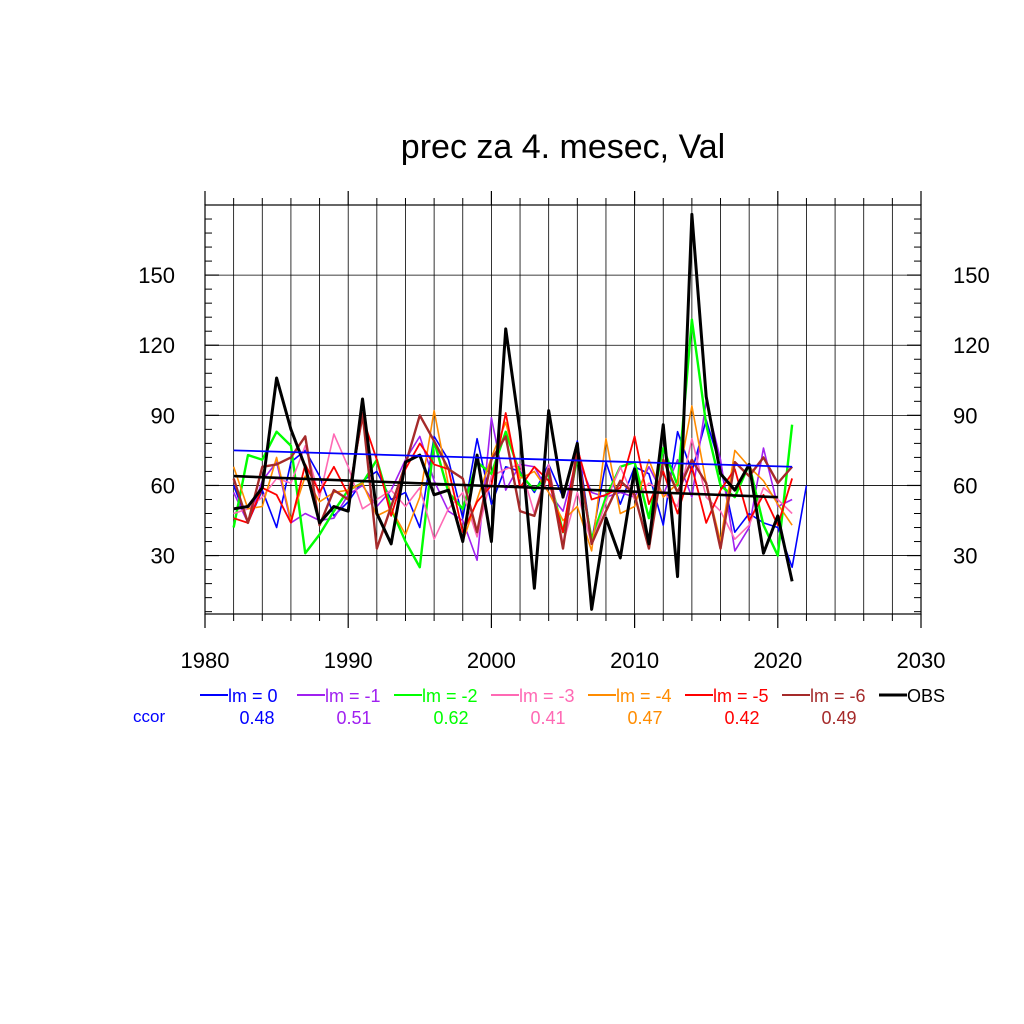  Describe the element at coordinates (838, 718) in the screenshot. I see `ccor-value-6: 0.49` at that location.